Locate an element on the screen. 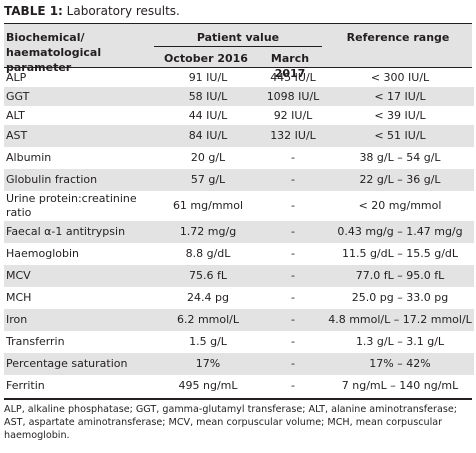  october-value-cell: 75.6 fL is located at coordinates (208, 276).